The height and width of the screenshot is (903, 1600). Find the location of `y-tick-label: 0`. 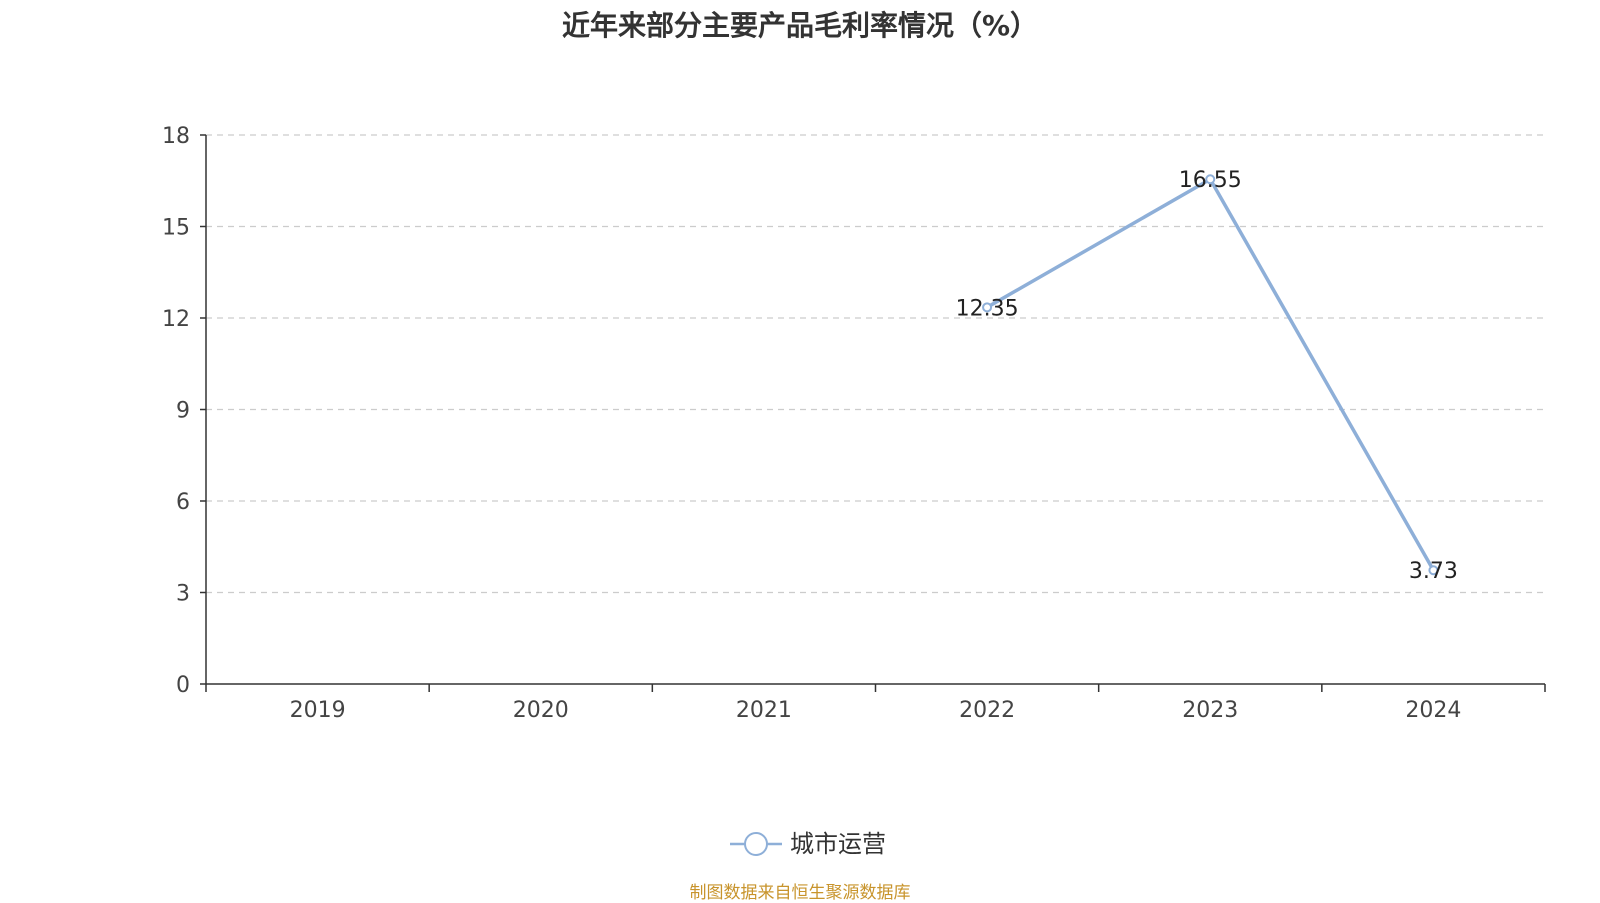

y-tick-label: 0 is located at coordinates (183, 685).